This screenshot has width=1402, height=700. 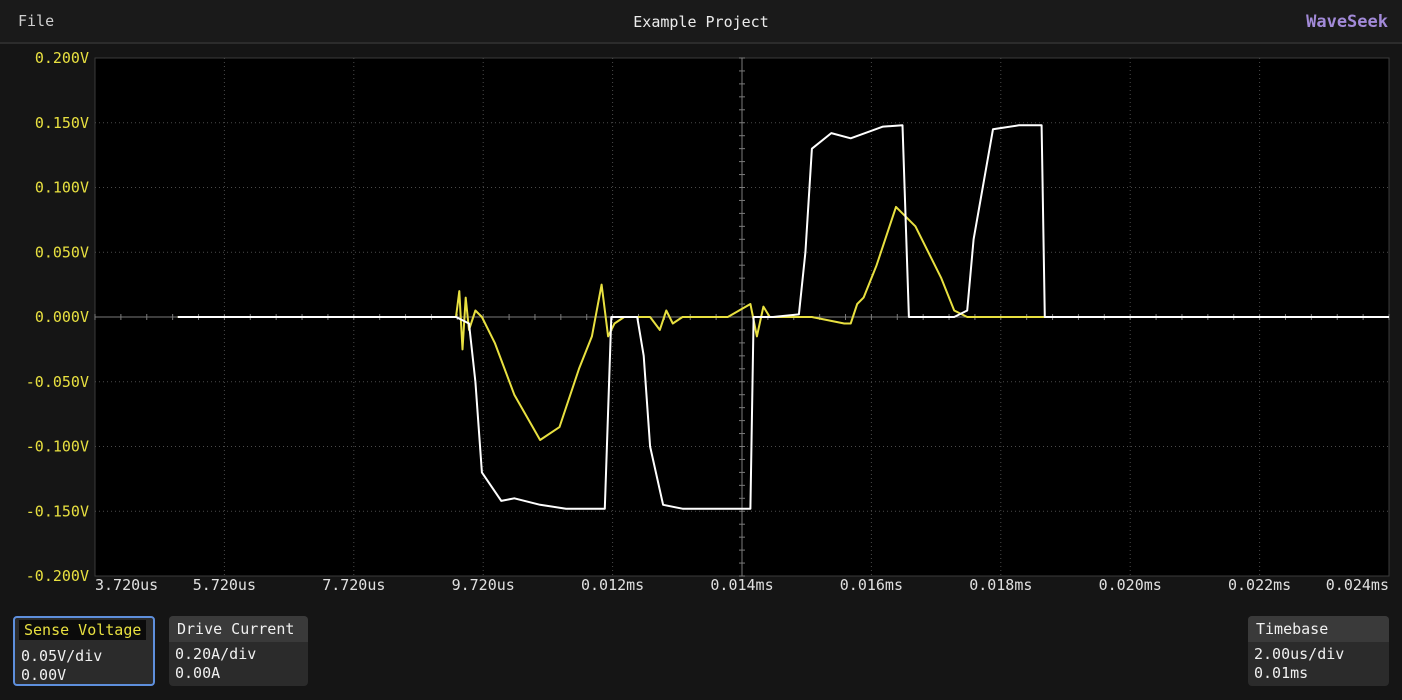 I want to click on x-tick-label: 0.014ms, so click(x=741, y=585).